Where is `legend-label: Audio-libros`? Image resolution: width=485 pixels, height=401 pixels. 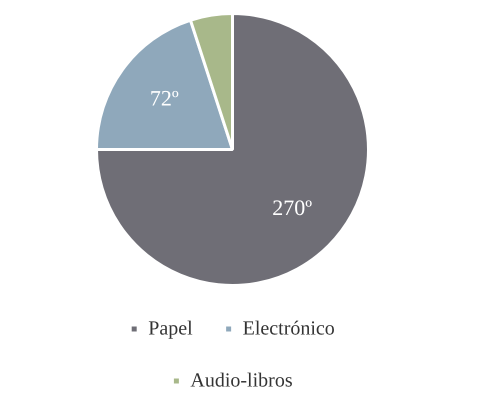
legend-label: Audio-libros is located at coordinates (241, 380).